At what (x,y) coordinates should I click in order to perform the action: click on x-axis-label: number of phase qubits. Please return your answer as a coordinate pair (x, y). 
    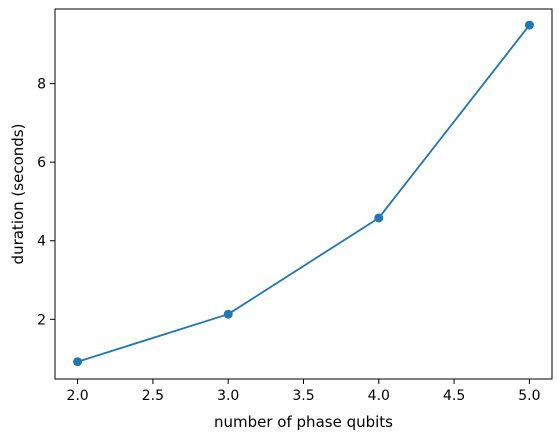
    Looking at the image, I should click on (303, 422).